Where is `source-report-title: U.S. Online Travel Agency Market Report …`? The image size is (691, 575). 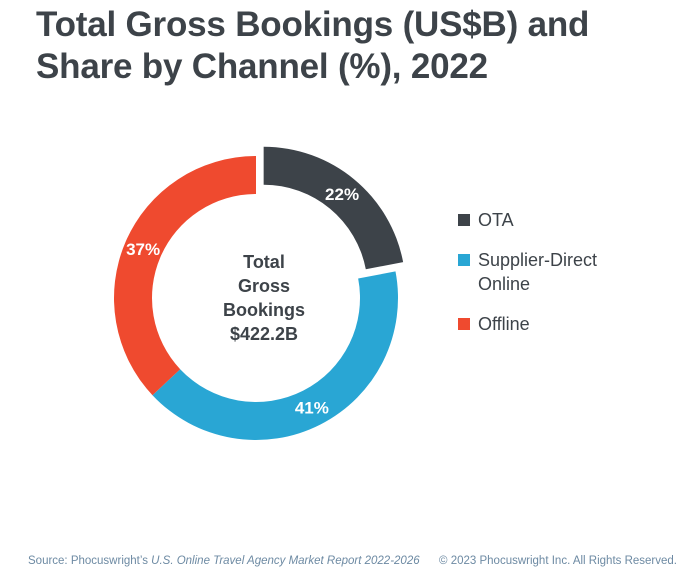 source-report-title: U.S. Online Travel Agency Market Report … is located at coordinates (285, 561).